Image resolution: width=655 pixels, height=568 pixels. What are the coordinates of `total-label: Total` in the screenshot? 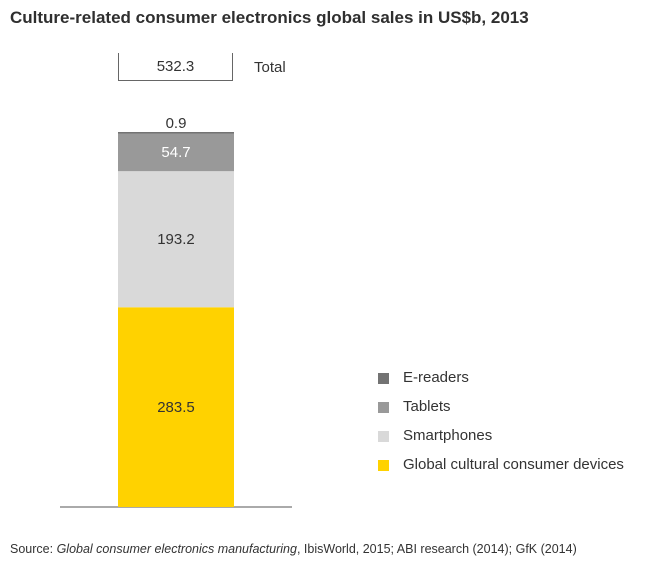 It's located at (270, 67).